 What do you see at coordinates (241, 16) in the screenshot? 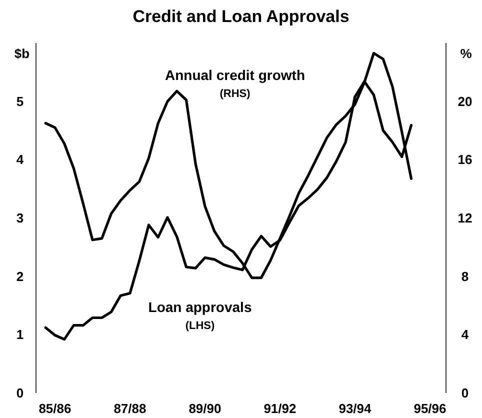
I see `chart-title: Credit and Loan Approvals` at bounding box center [241, 16].